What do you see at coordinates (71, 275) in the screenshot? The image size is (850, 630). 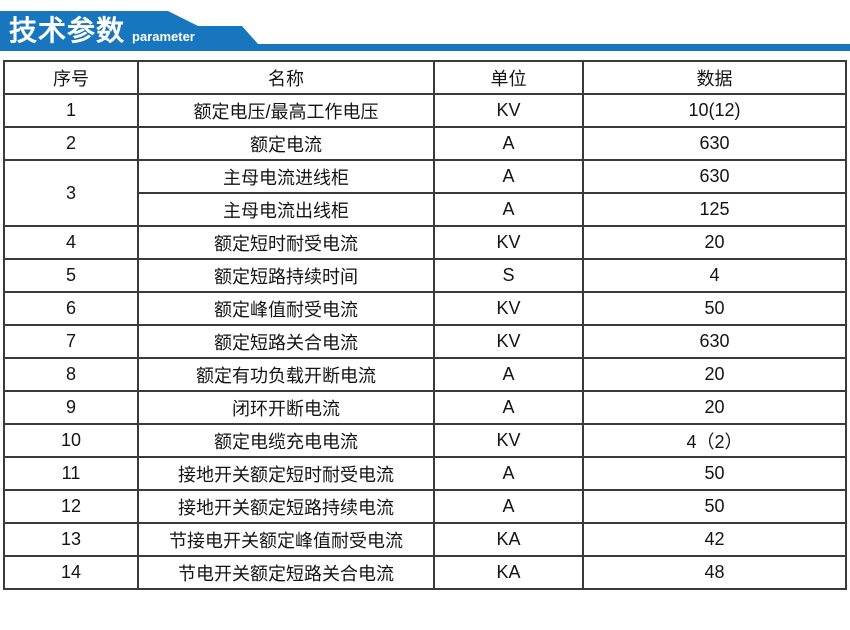 I see `serial-cell: 5` at bounding box center [71, 275].